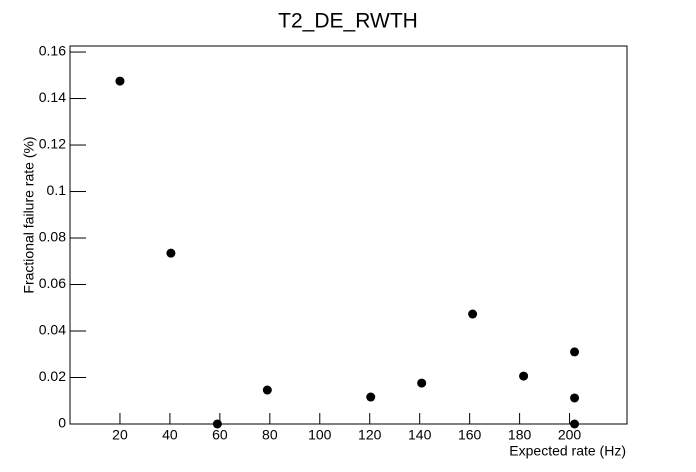 The image size is (696, 472). Describe the element at coordinates (52, 283) in the screenshot. I see `y-tick-label: 0.06` at that location.